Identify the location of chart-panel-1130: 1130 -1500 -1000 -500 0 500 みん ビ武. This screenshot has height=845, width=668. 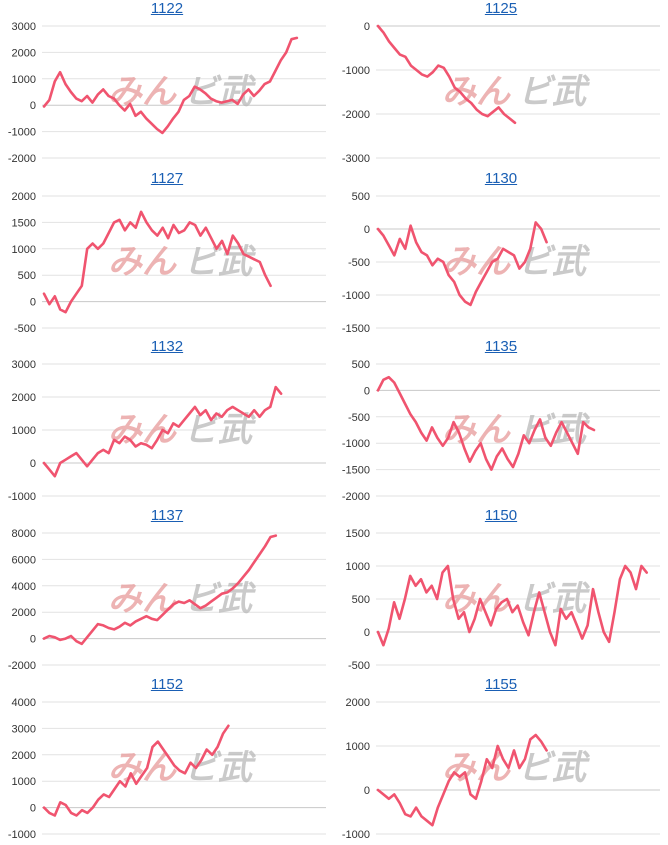
(501, 254).